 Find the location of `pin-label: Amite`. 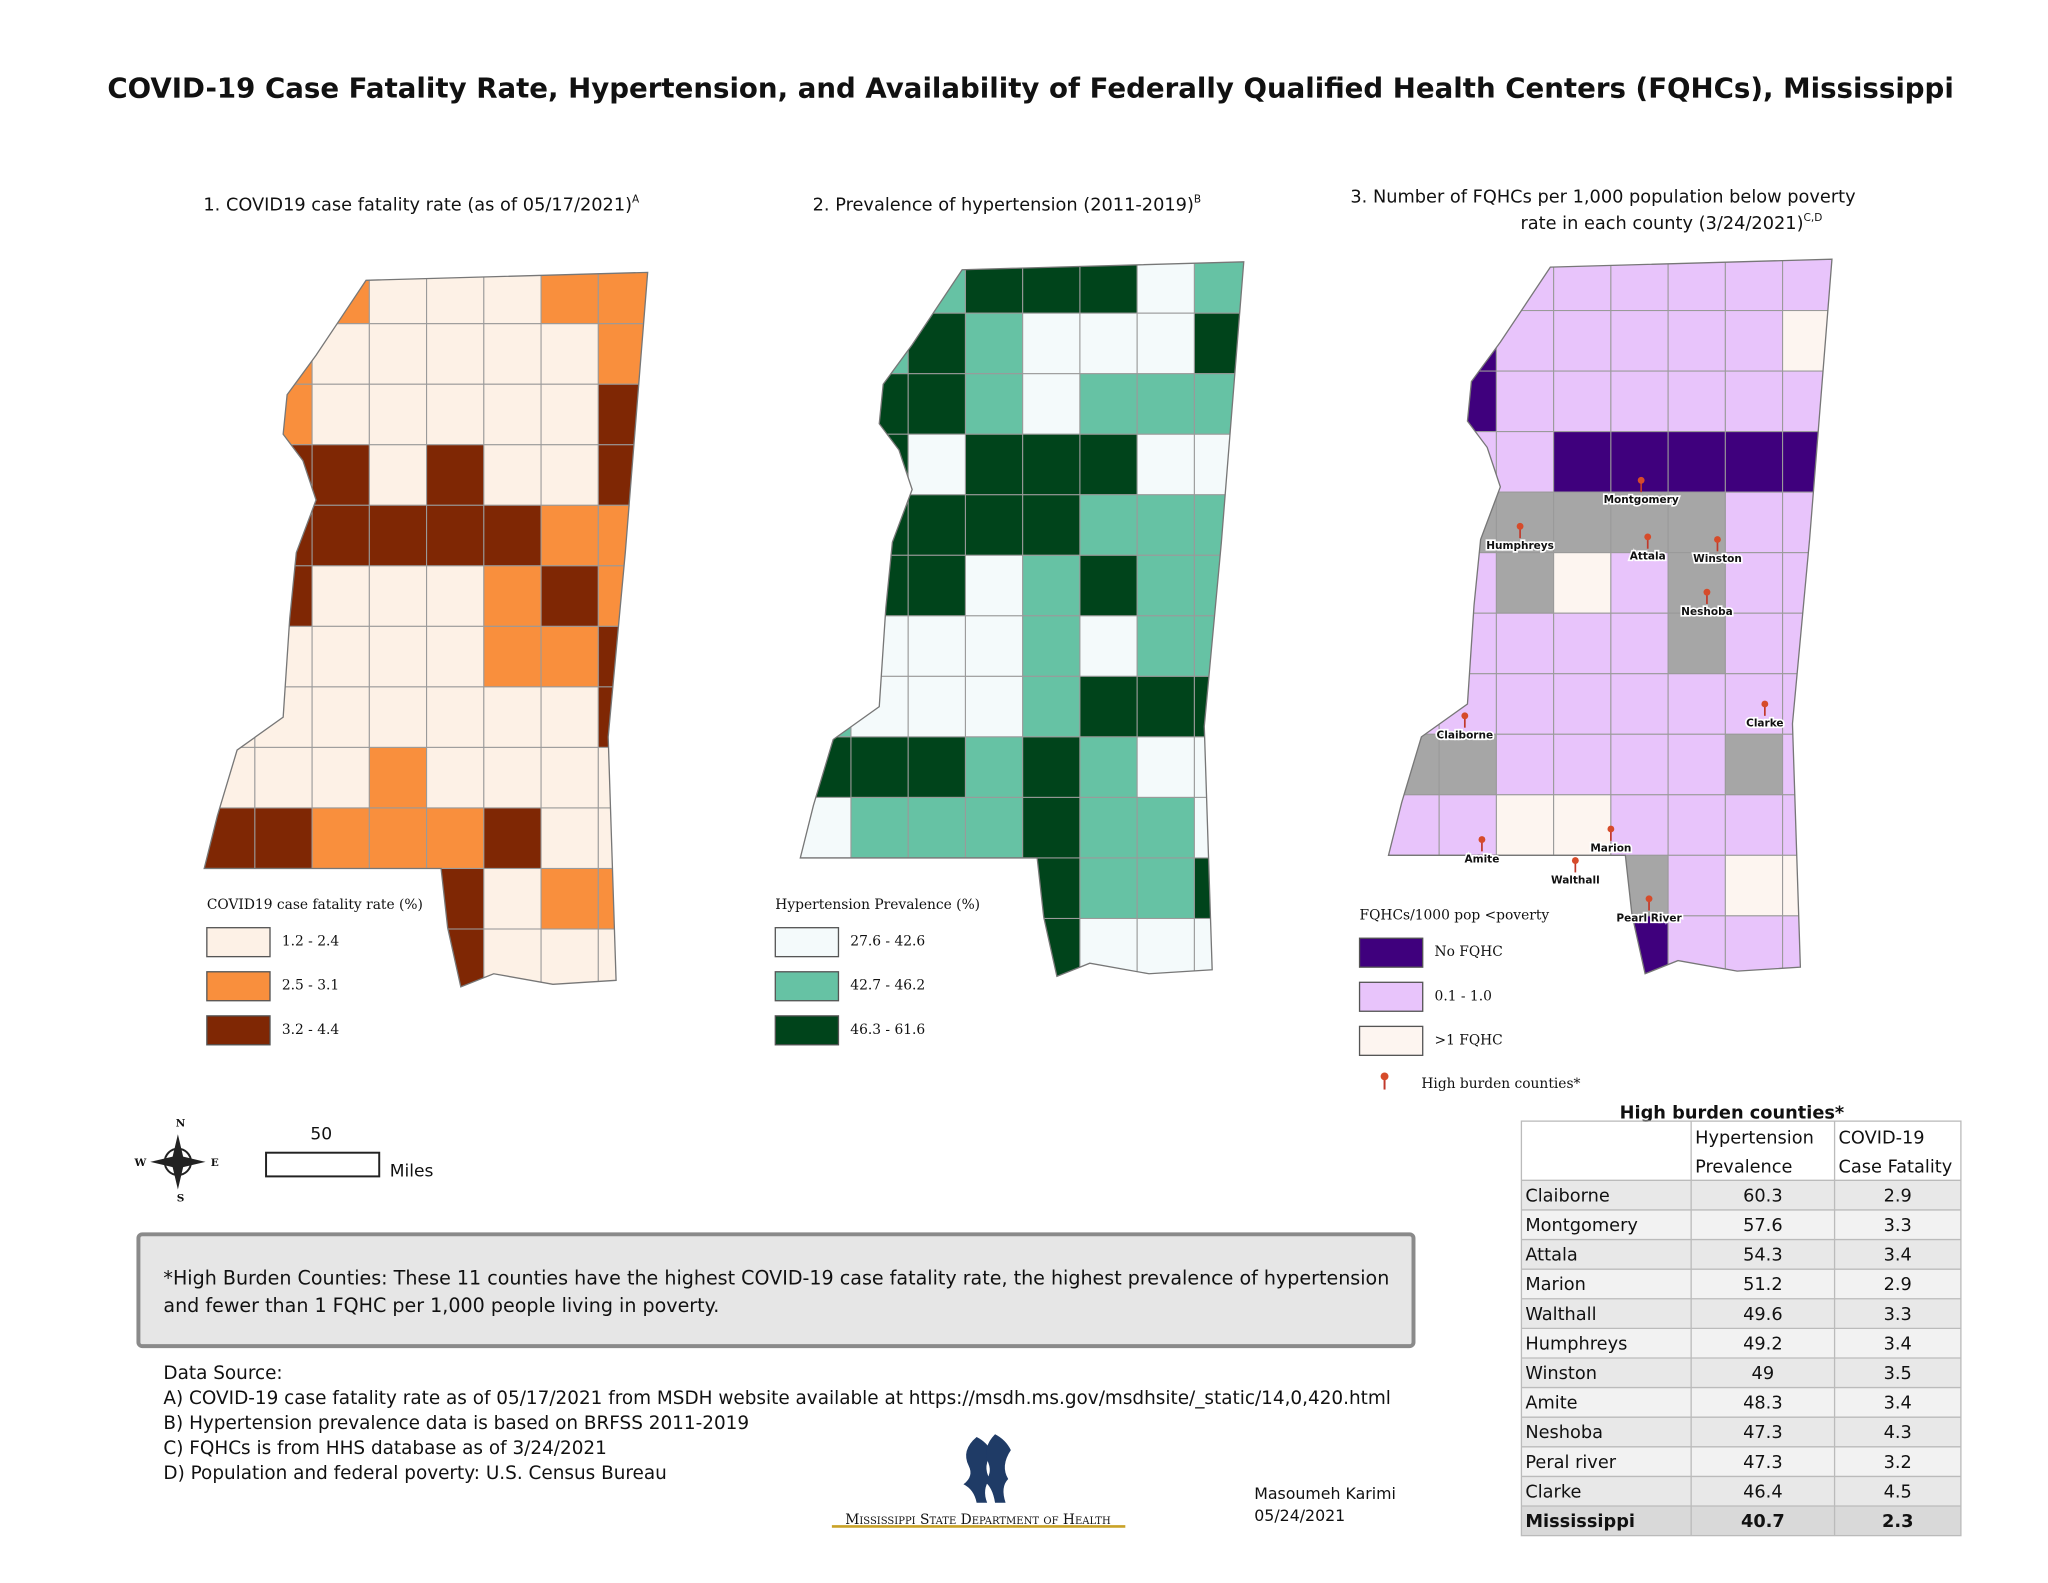

pin-label: Amite is located at coordinates (1481, 859).